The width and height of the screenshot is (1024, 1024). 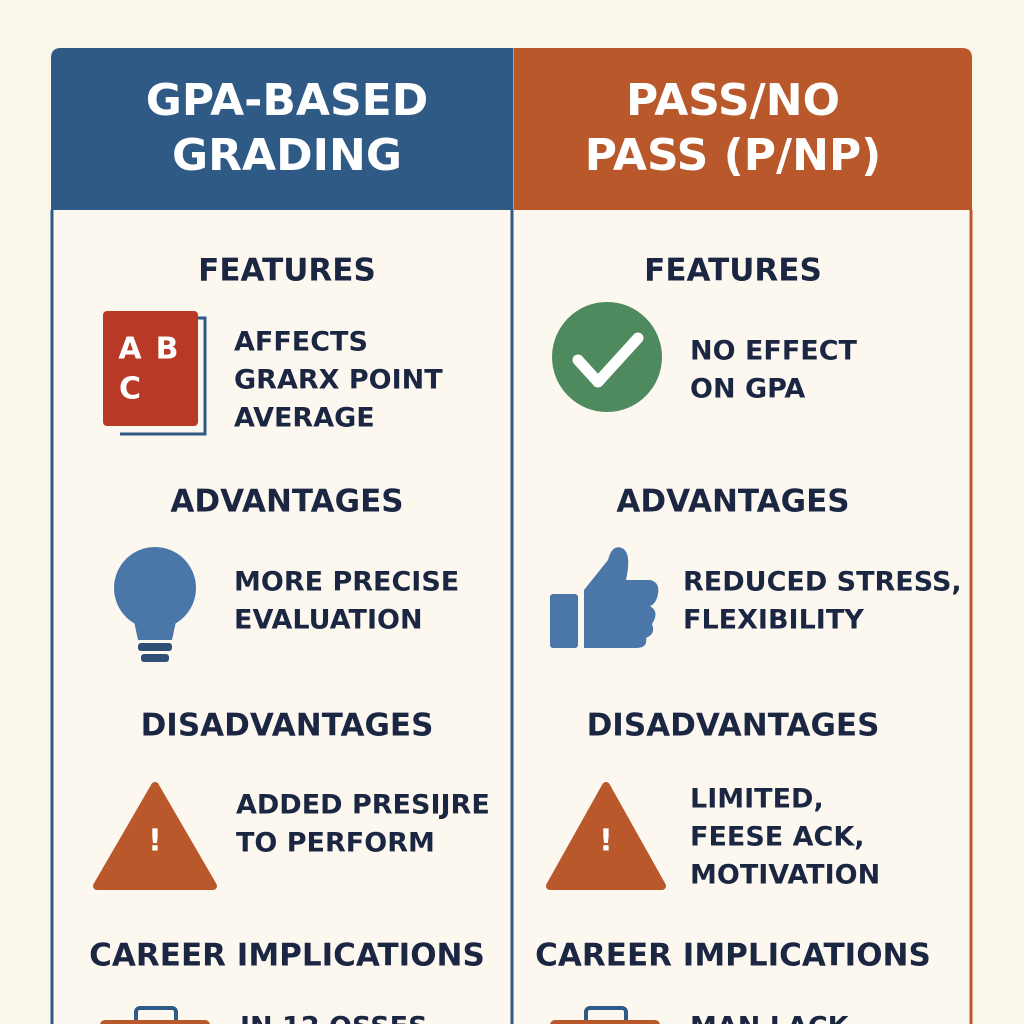 What do you see at coordinates (743, 129) in the screenshot?
I see `right-header` at bounding box center [743, 129].